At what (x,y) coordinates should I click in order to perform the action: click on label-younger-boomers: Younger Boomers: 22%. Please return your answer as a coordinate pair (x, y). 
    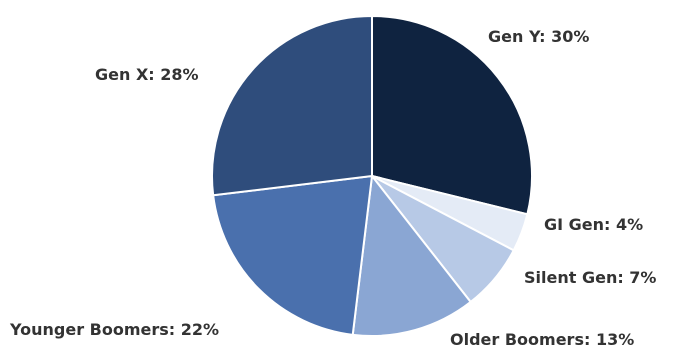
    Looking at the image, I should click on (114, 329).